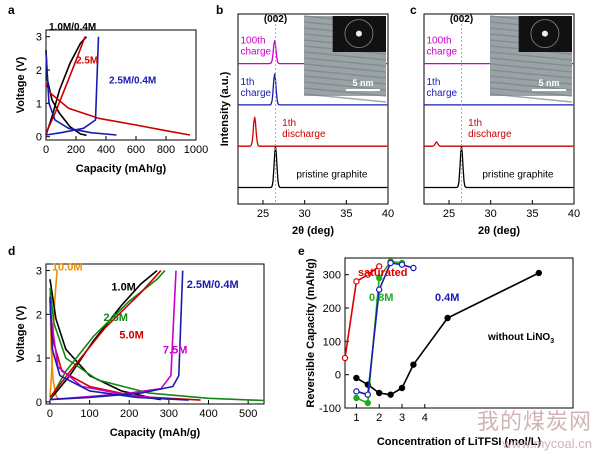 The height and width of the screenshot is (460, 600). What do you see at coordinates (413, 10) in the screenshot?
I see `panel-label-c: c` at bounding box center [413, 10].